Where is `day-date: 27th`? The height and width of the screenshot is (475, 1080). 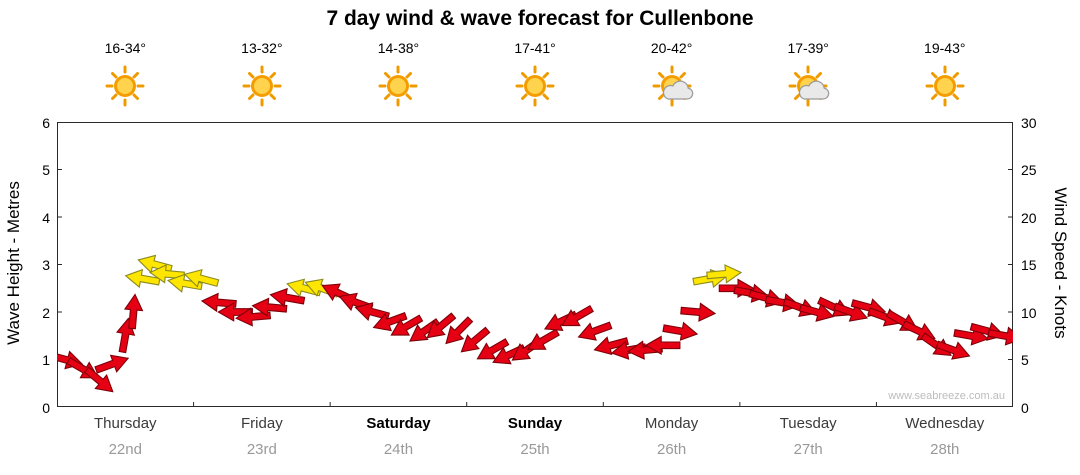 day-date: 27th is located at coordinates (808, 449).